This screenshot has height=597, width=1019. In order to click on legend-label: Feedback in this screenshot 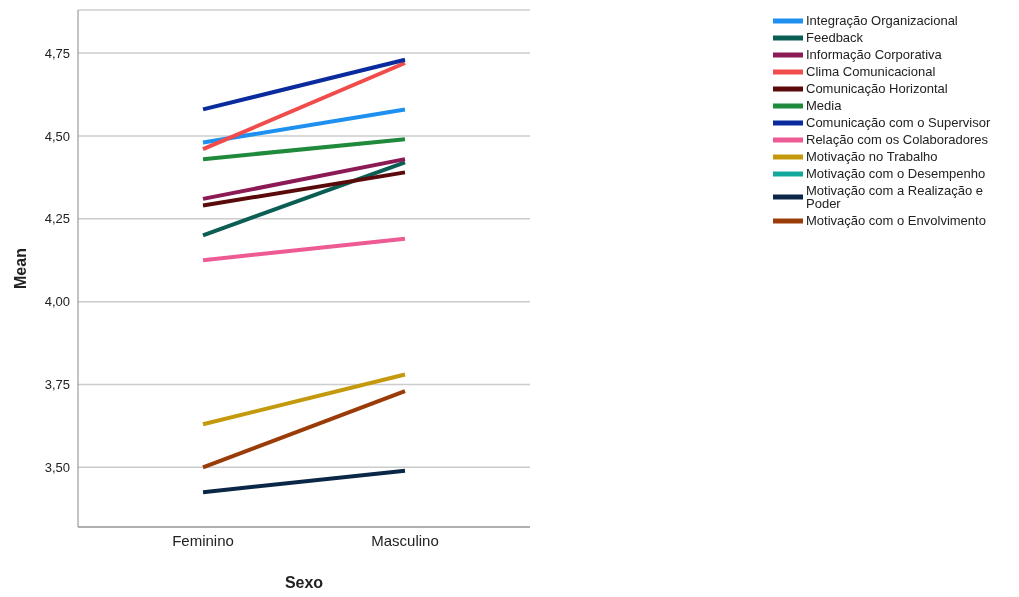, I will do `click(835, 37)`.